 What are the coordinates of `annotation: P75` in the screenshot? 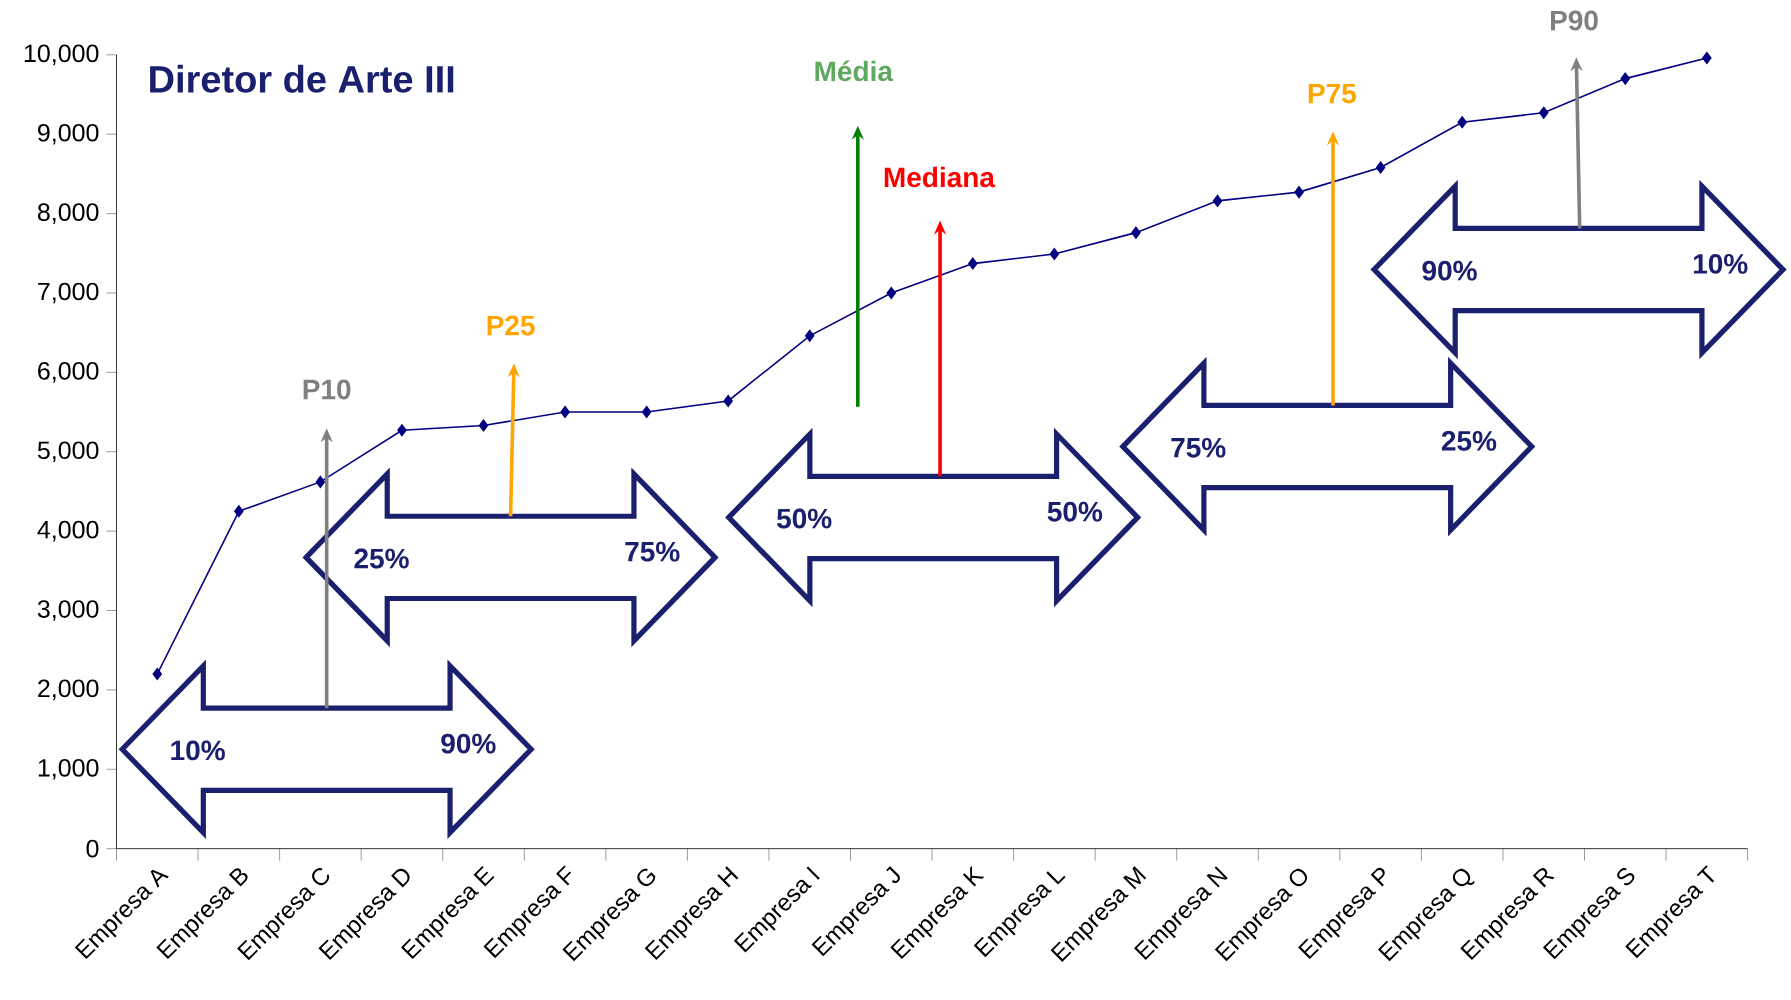 It's located at (1332, 93).